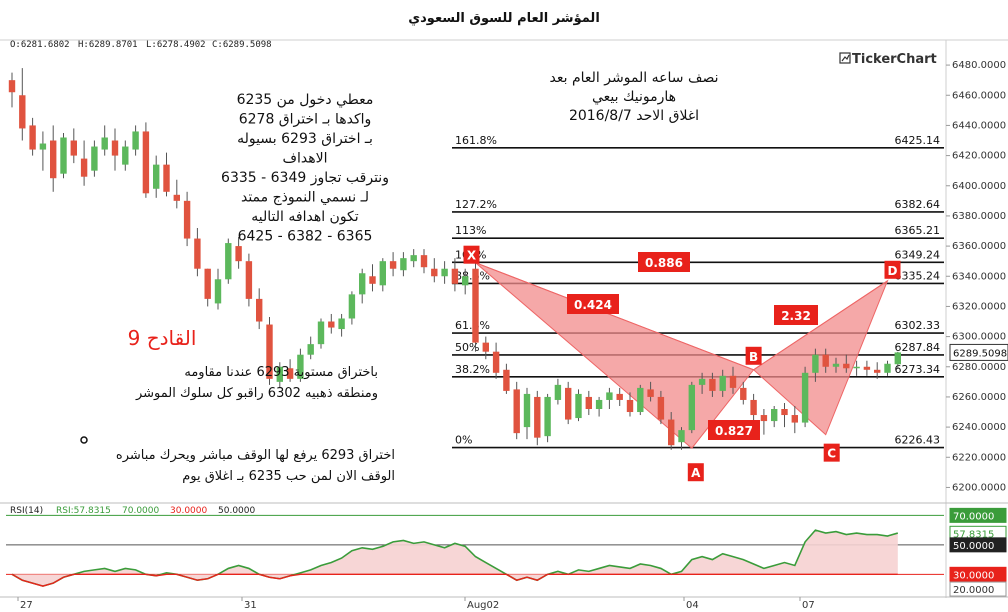  I want to click on rsi-title: RSI(14), so click(26, 511).